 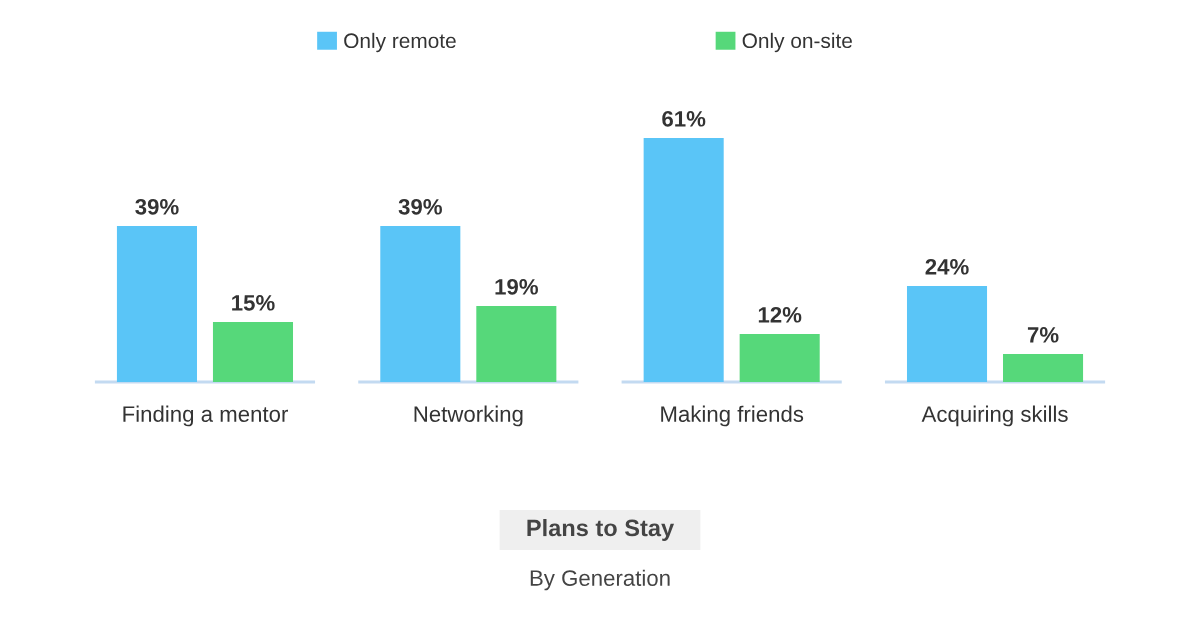 I want to click on x-tick-label: Making friends, so click(x=732, y=416).